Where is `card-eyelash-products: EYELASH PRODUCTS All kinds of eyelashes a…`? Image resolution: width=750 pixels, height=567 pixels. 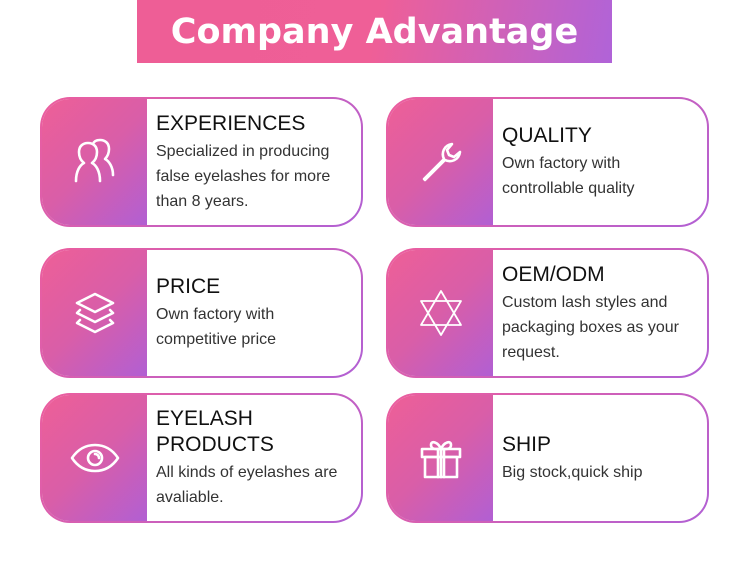 card-eyelash-products: EYELASH PRODUCTS All kinds of eyelashes a… is located at coordinates (201, 458).